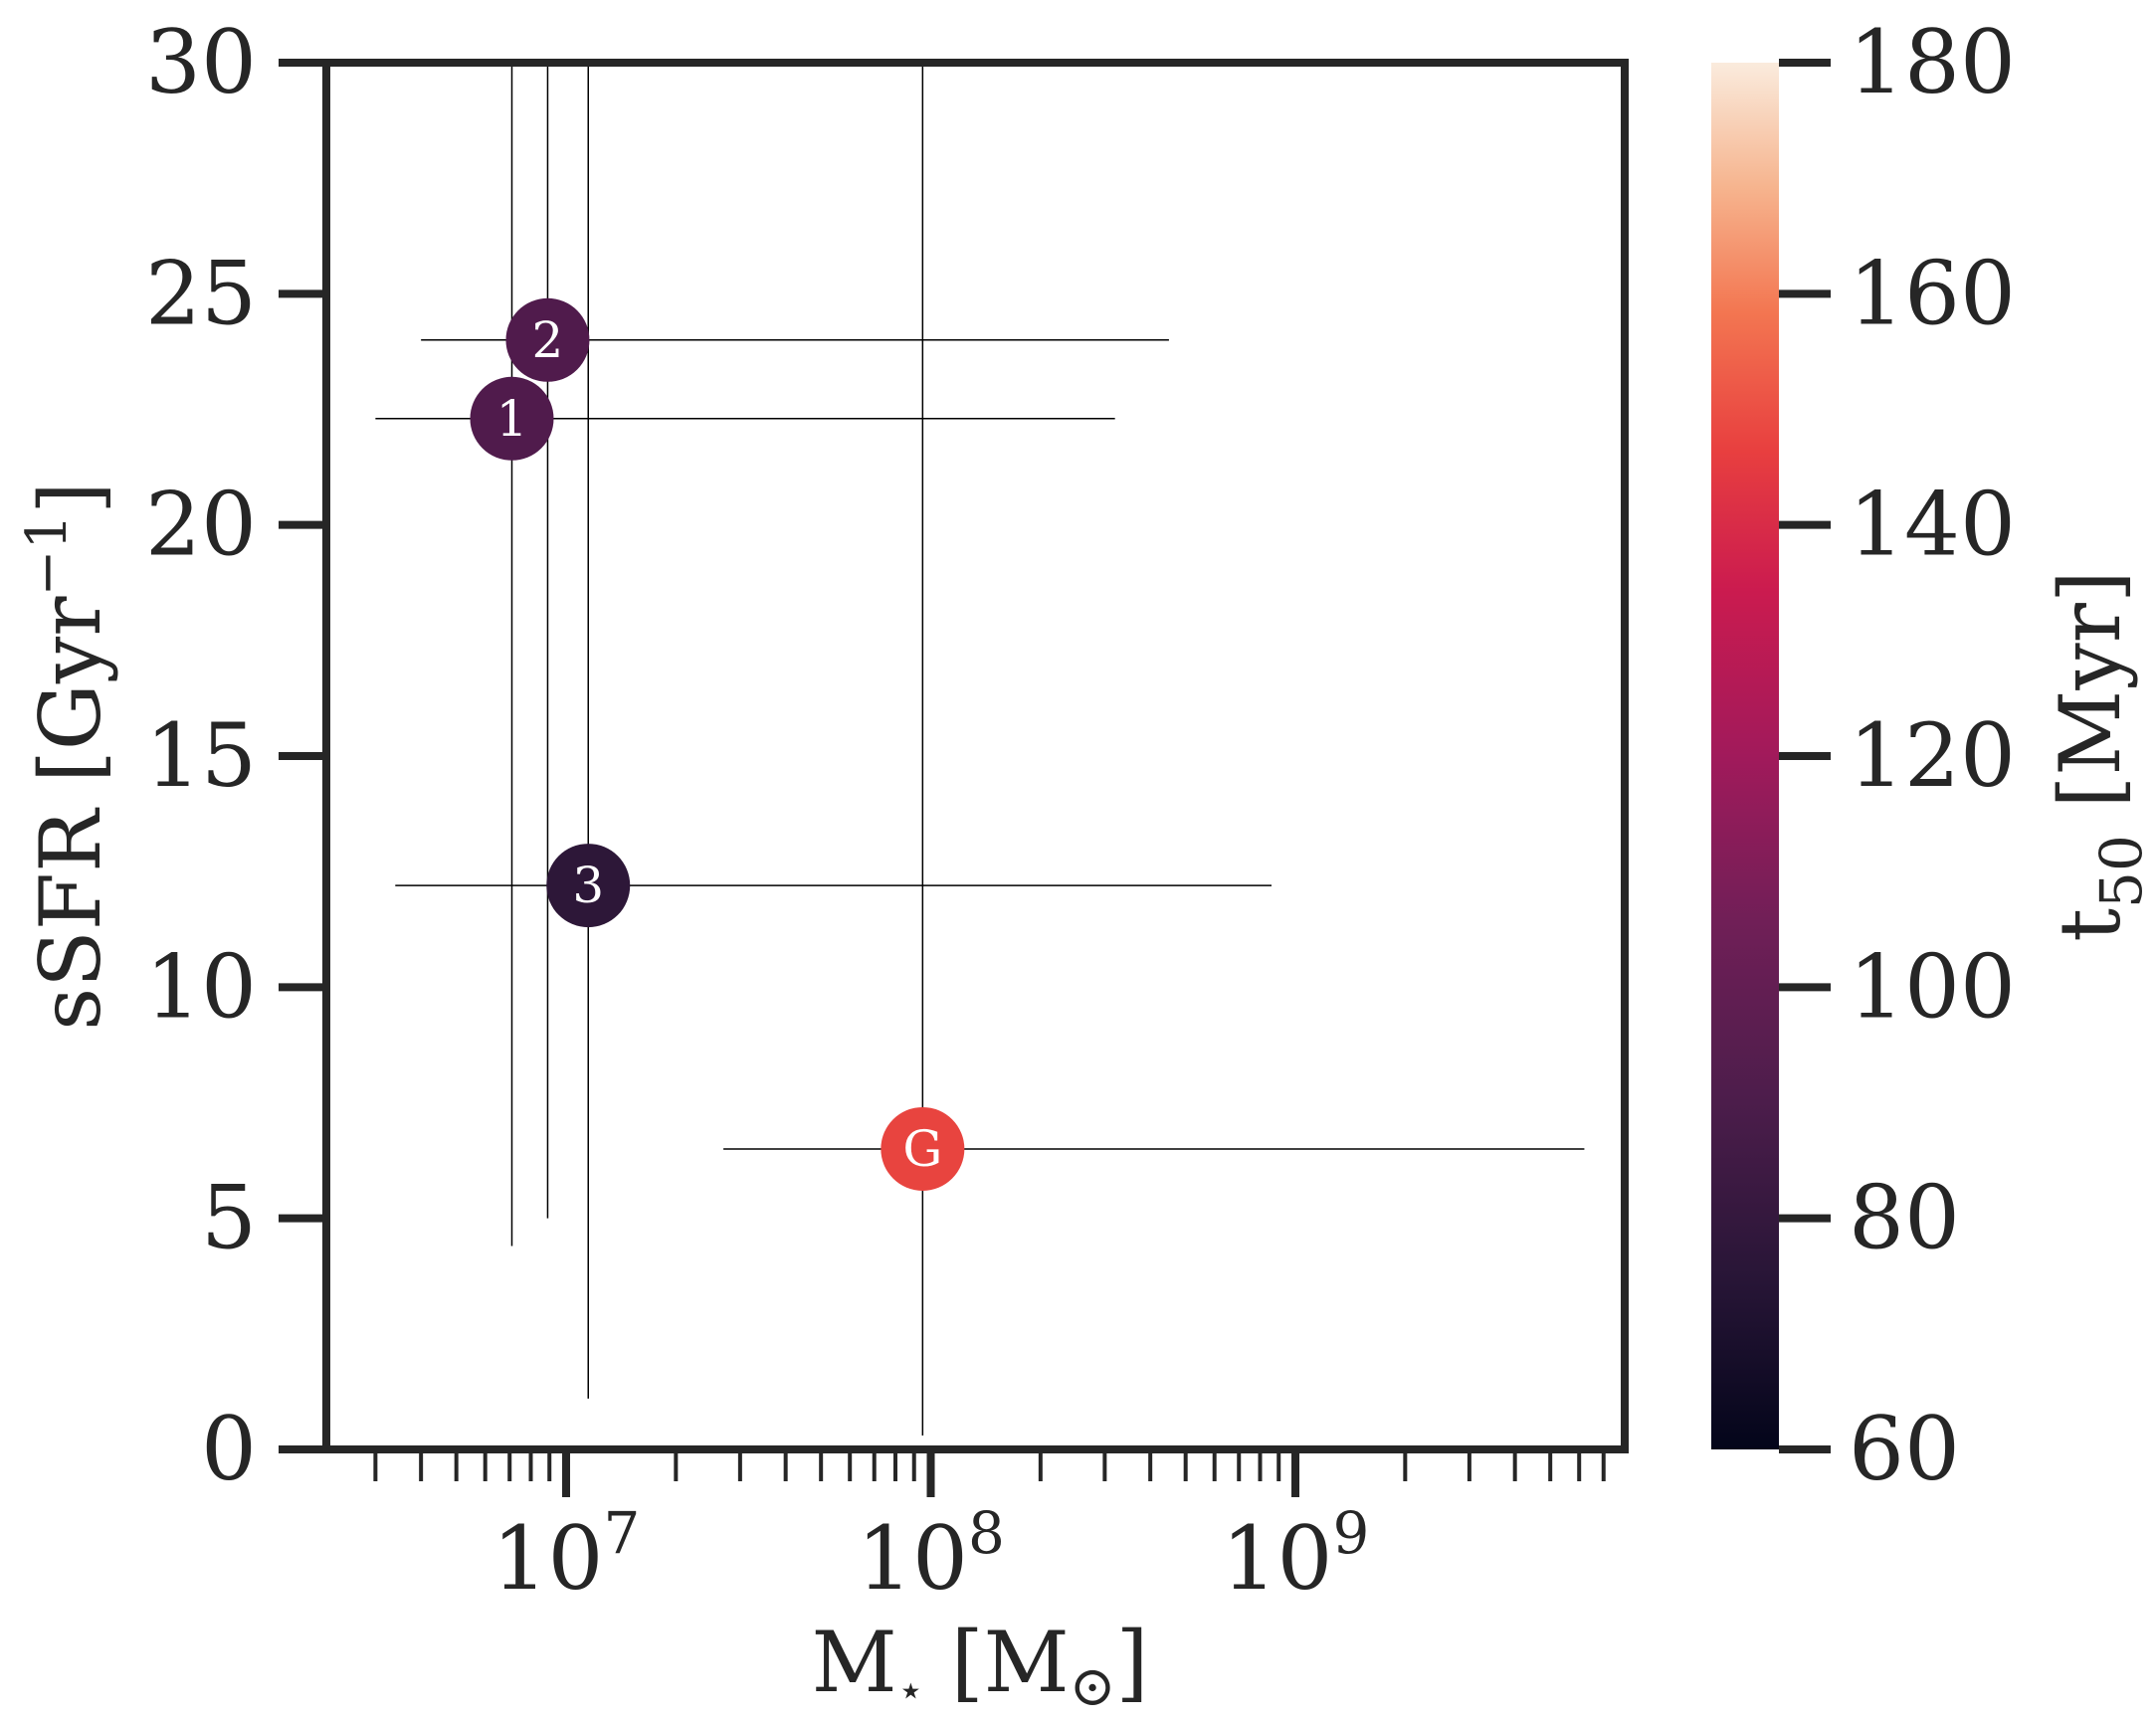 The height and width of the screenshot is (1724, 2156). Describe the element at coordinates (1932, 293) in the screenshot. I see `colorbar-tick-label: 160` at that location.